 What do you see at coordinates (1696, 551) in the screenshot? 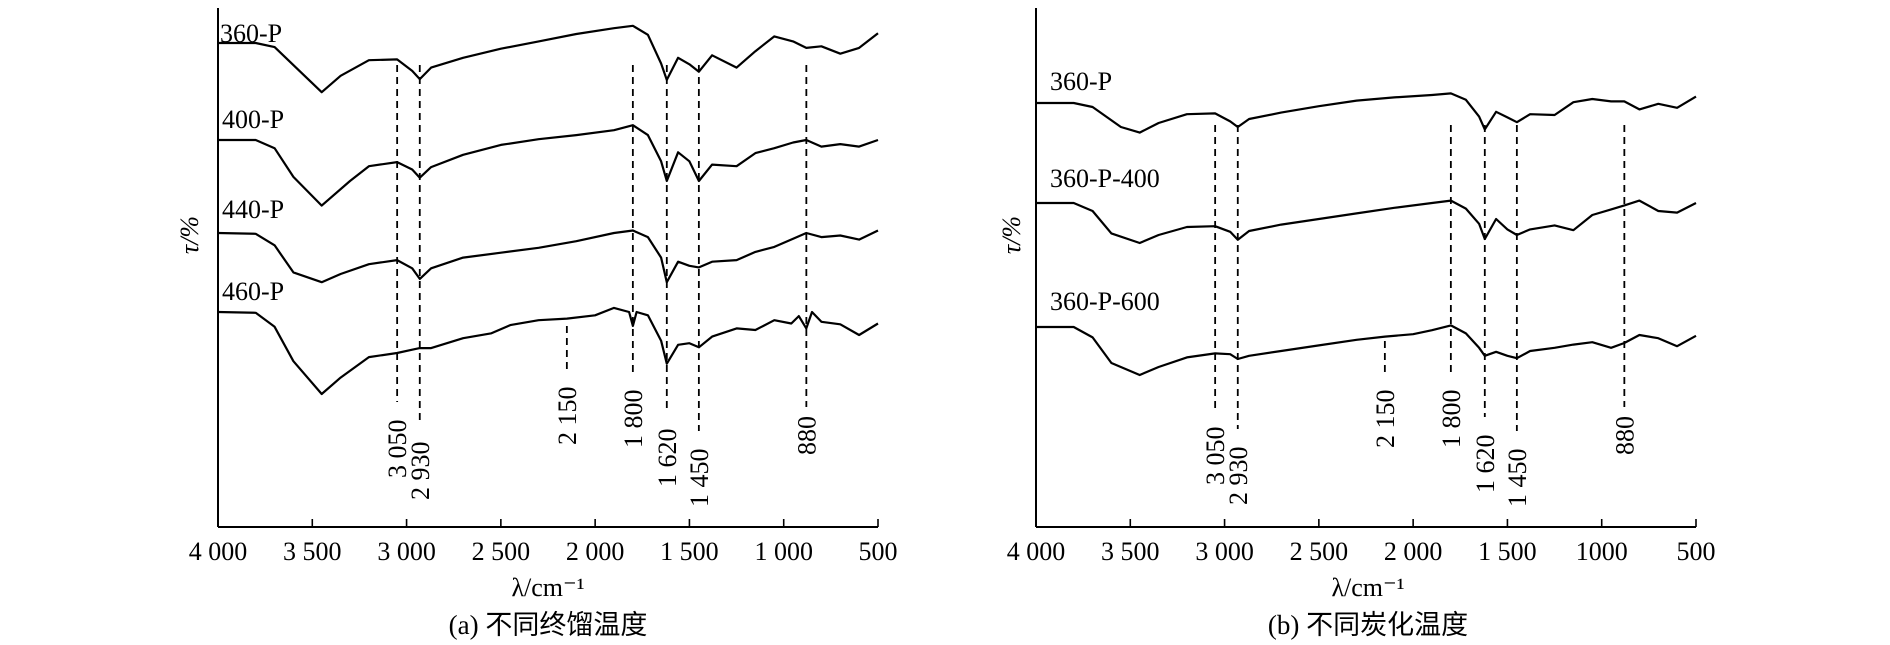
I see `x-tick-label-b: 500` at bounding box center [1696, 551].